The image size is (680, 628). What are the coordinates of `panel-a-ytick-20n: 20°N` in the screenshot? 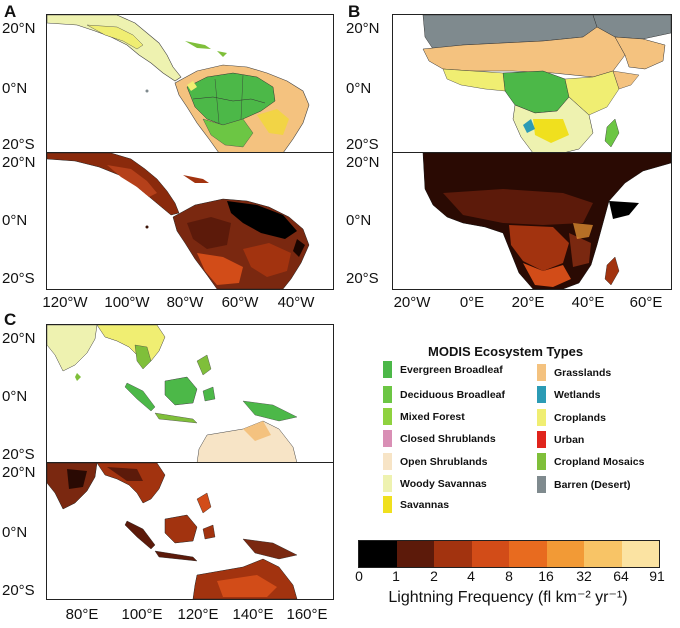 It's located at (19, 28).